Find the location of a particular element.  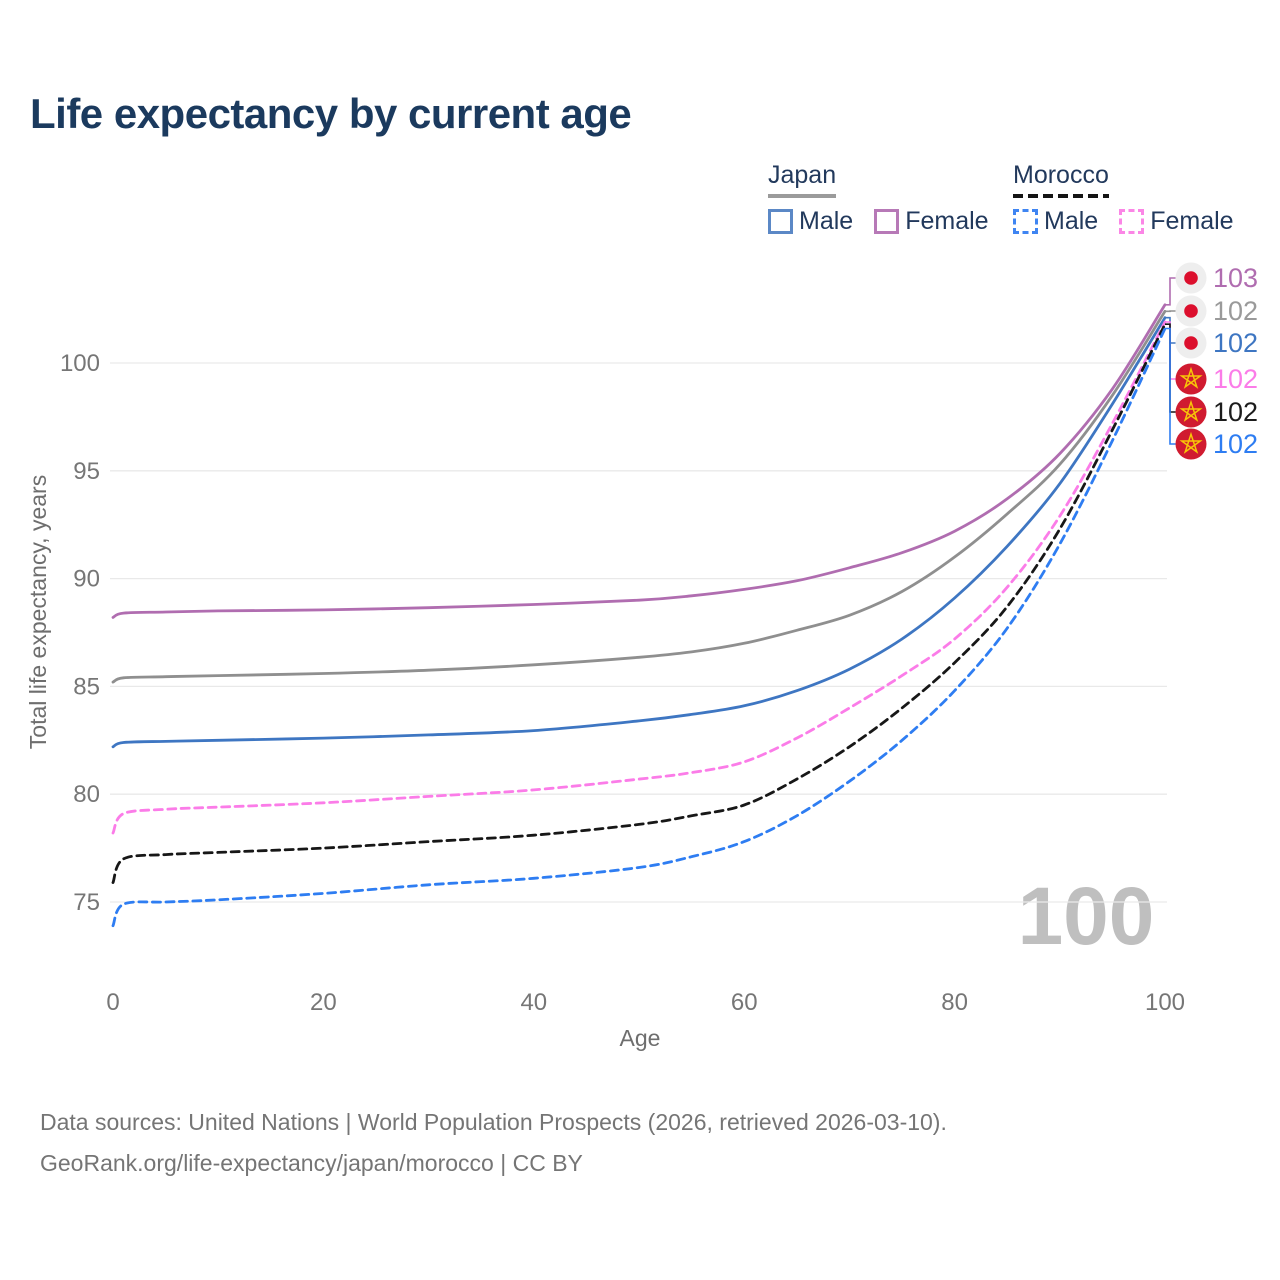

end-value-label-morocco-female: 102 is located at coordinates (1235, 379).